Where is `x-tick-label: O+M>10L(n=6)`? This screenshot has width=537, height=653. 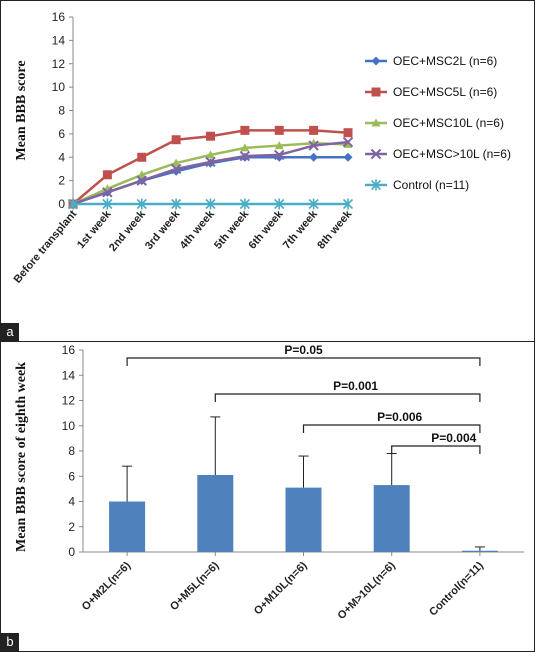
x-tick-label: O+M>10L(n=6) is located at coordinates (367, 590).